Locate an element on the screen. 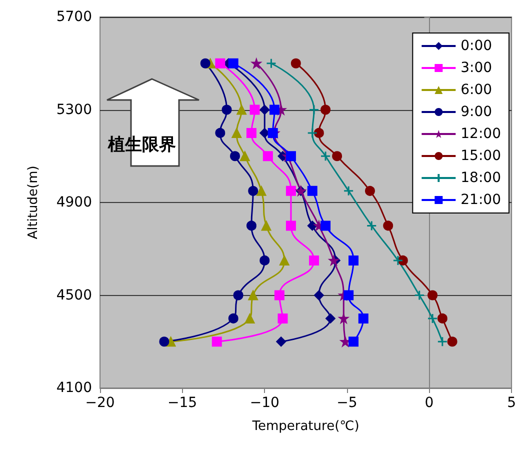  y-tick-label: 4900 is located at coordinates (74, 202).